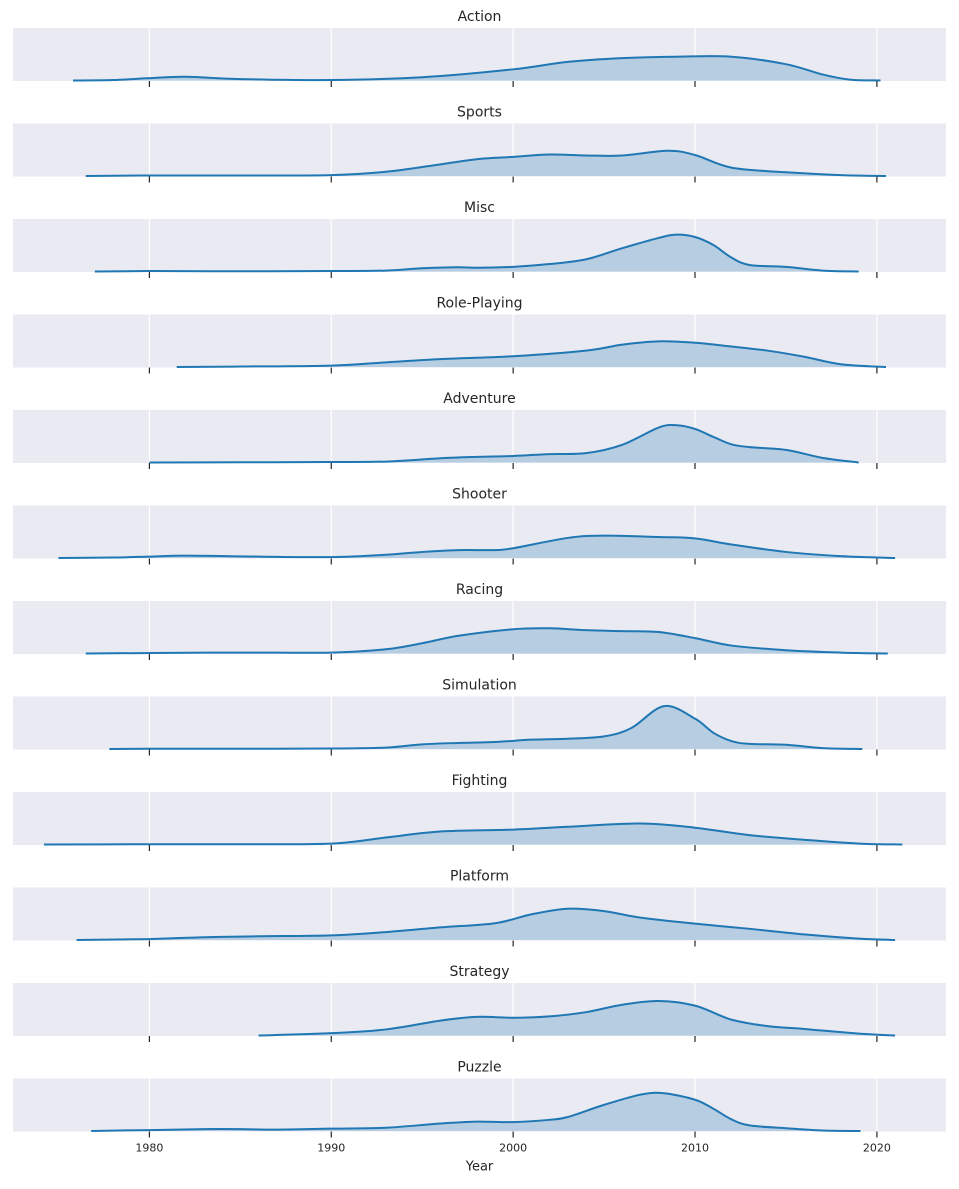 The width and height of the screenshot is (959, 1189). What do you see at coordinates (149, 1148) in the screenshot?
I see `x-tick-label: 1980` at bounding box center [149, 1148].